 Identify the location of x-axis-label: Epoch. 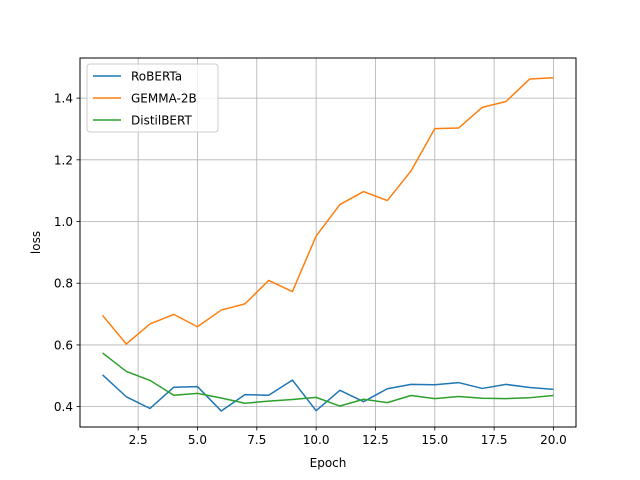
(328, 463).